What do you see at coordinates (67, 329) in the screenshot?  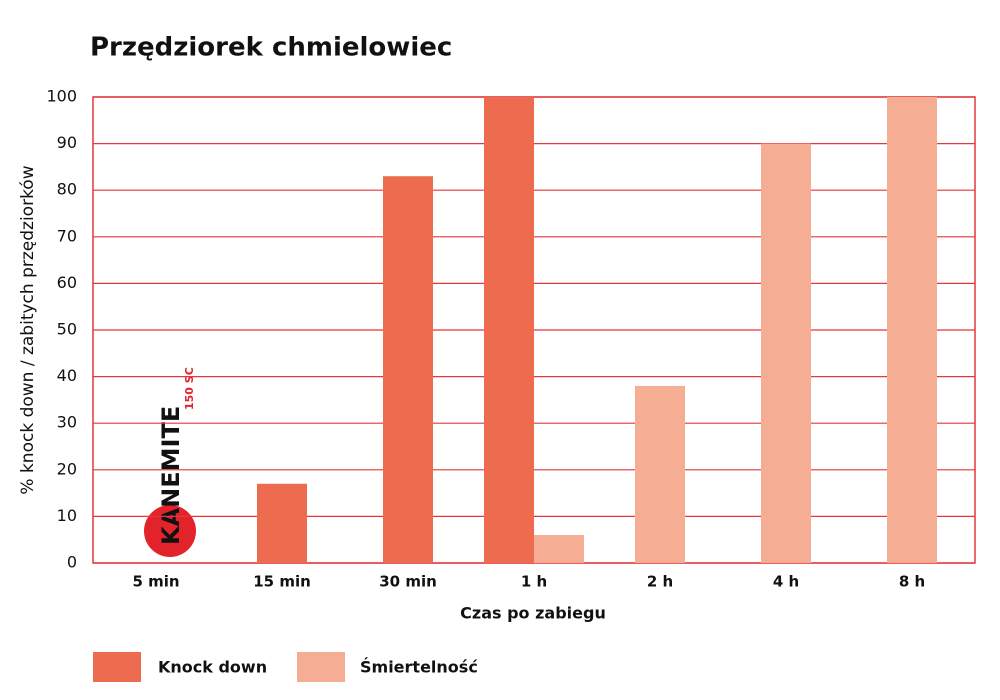 I see `y-tick-label: 50` at bounding box center [67, 329].